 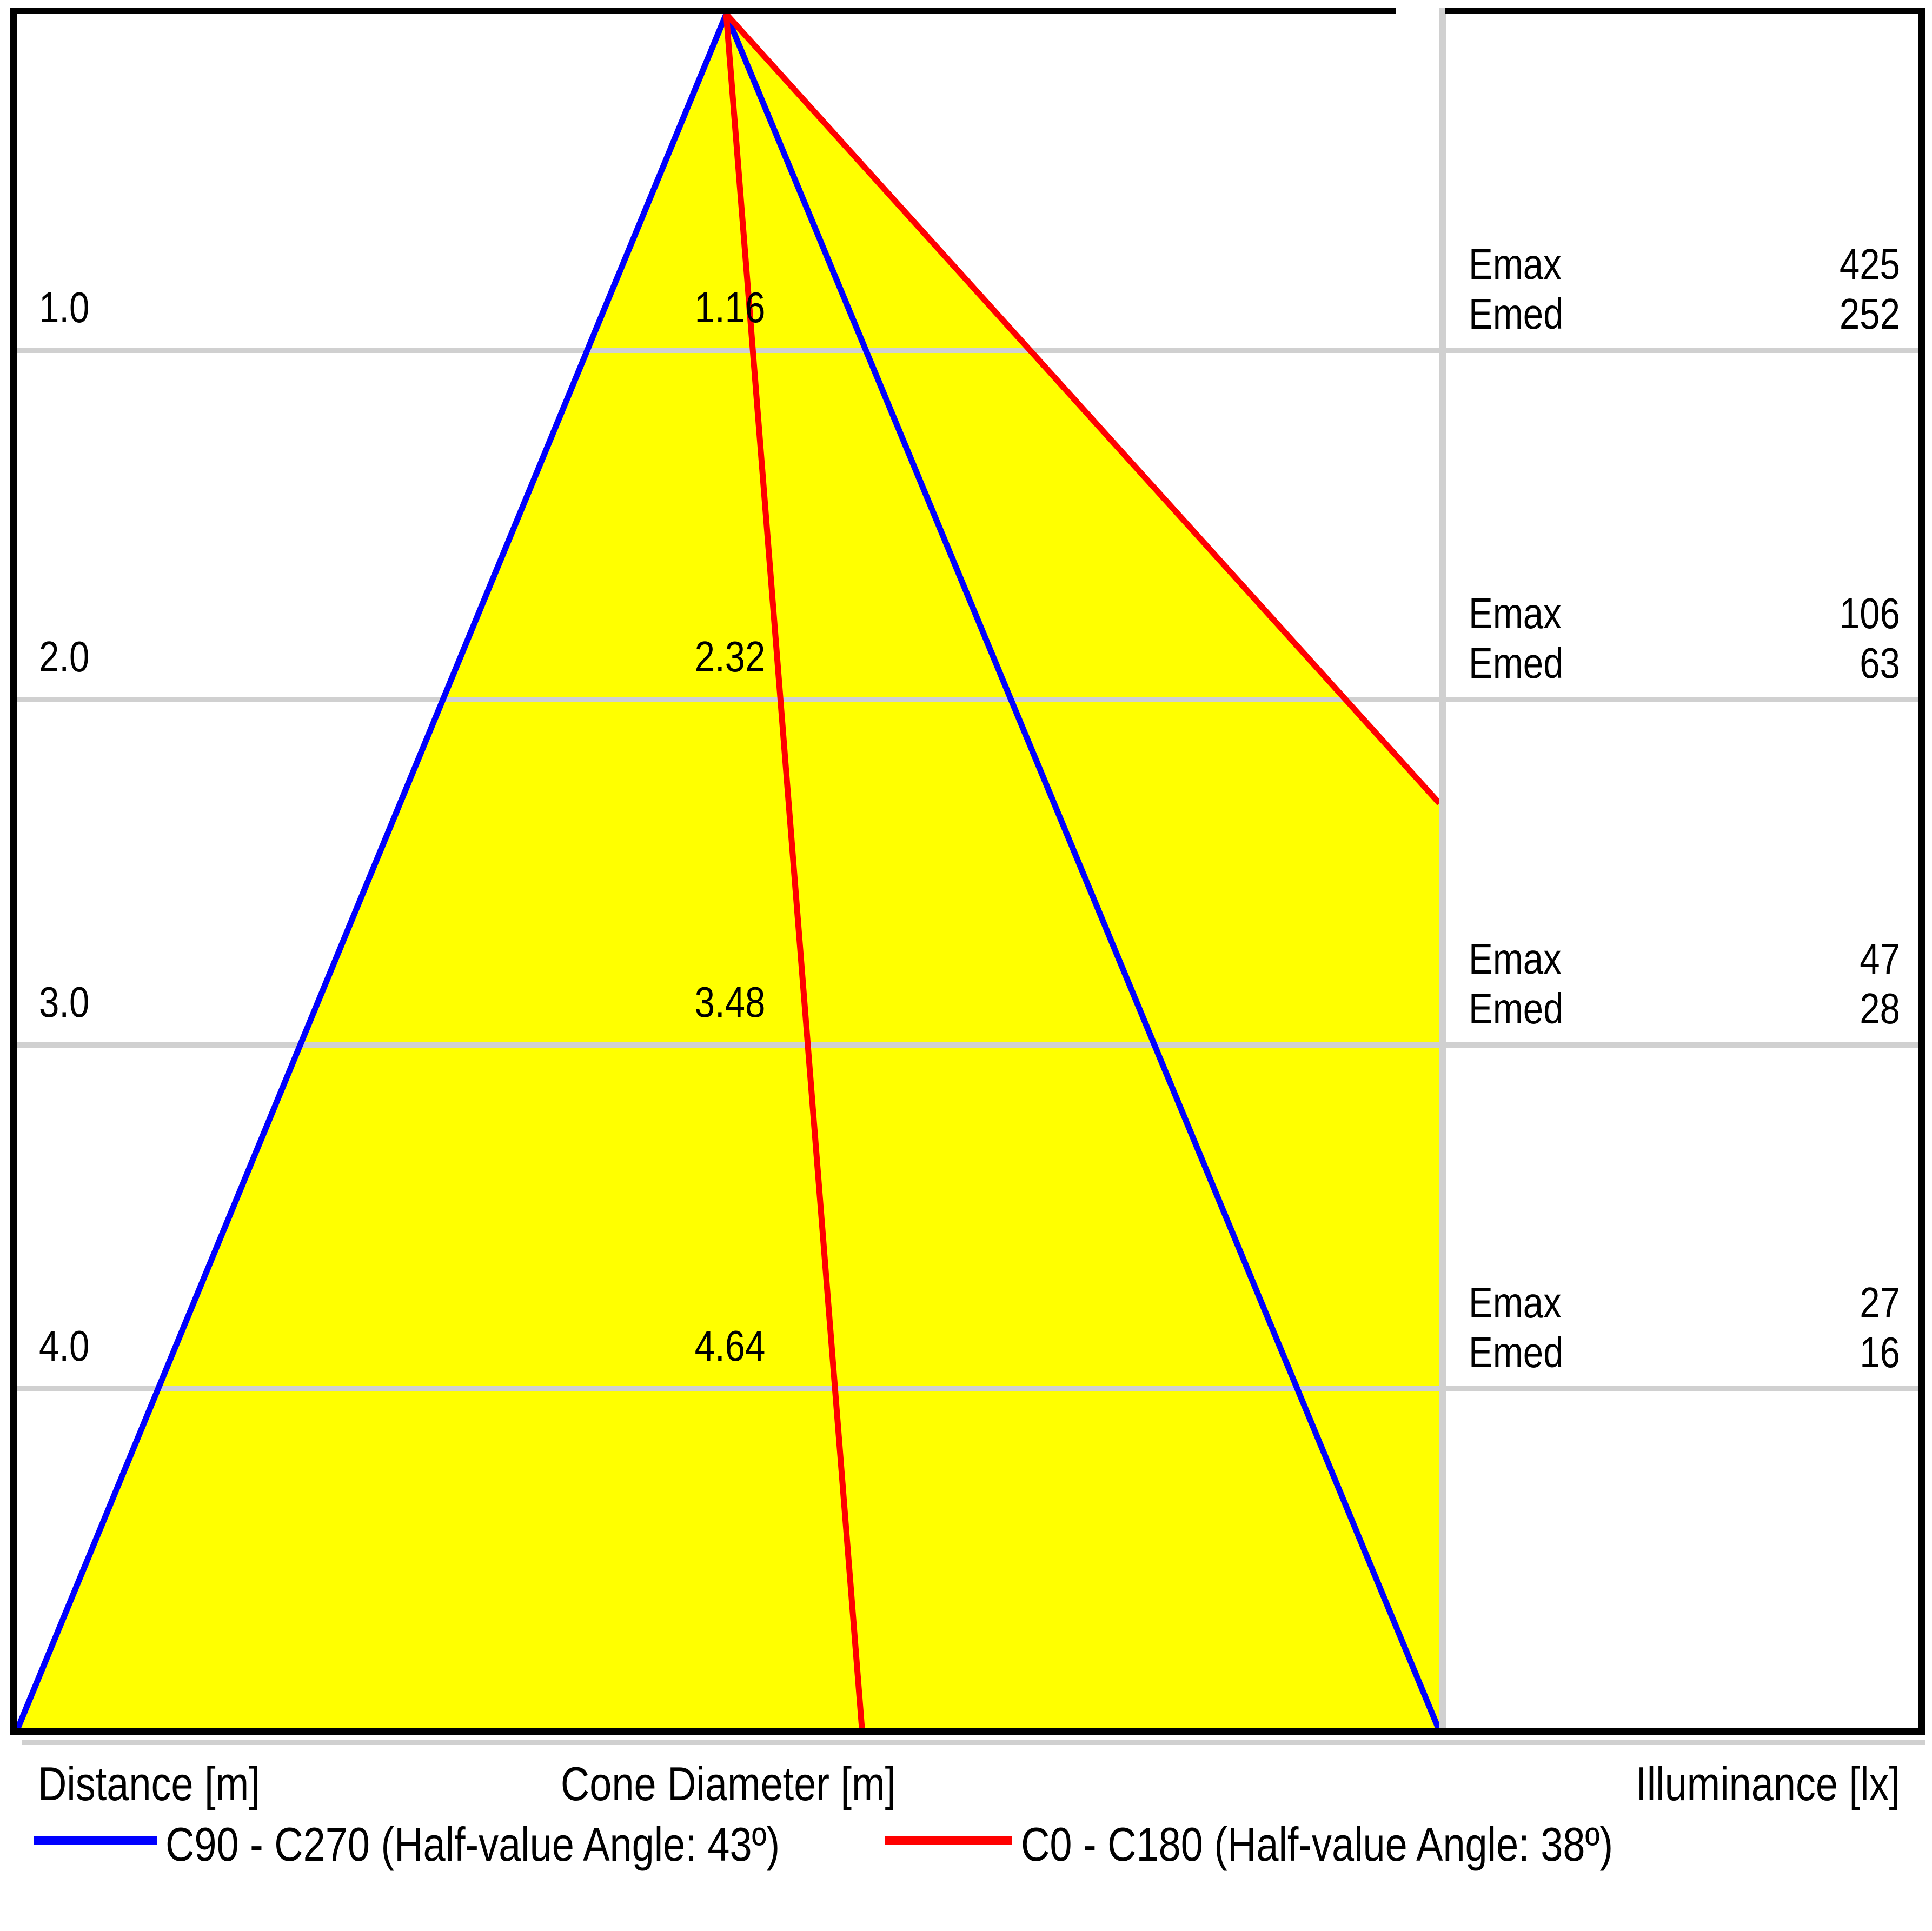 I want to click on emed-value-2: 63, so click(x=1880, y=662).